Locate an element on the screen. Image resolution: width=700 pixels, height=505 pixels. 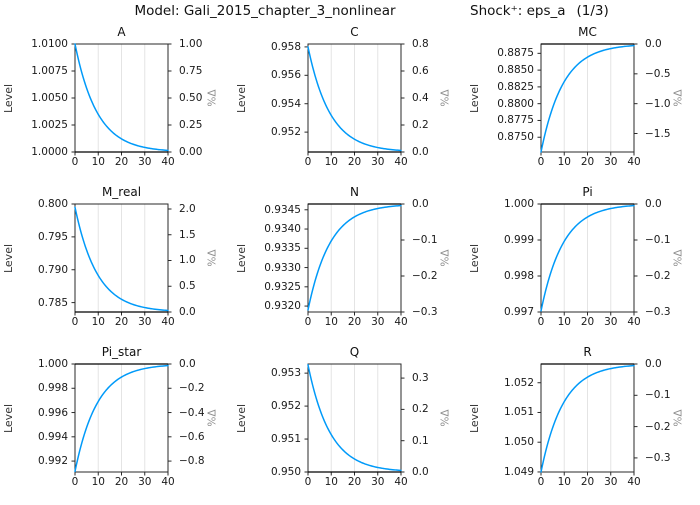
subplot-title: C is located at coordinates (354, 32).